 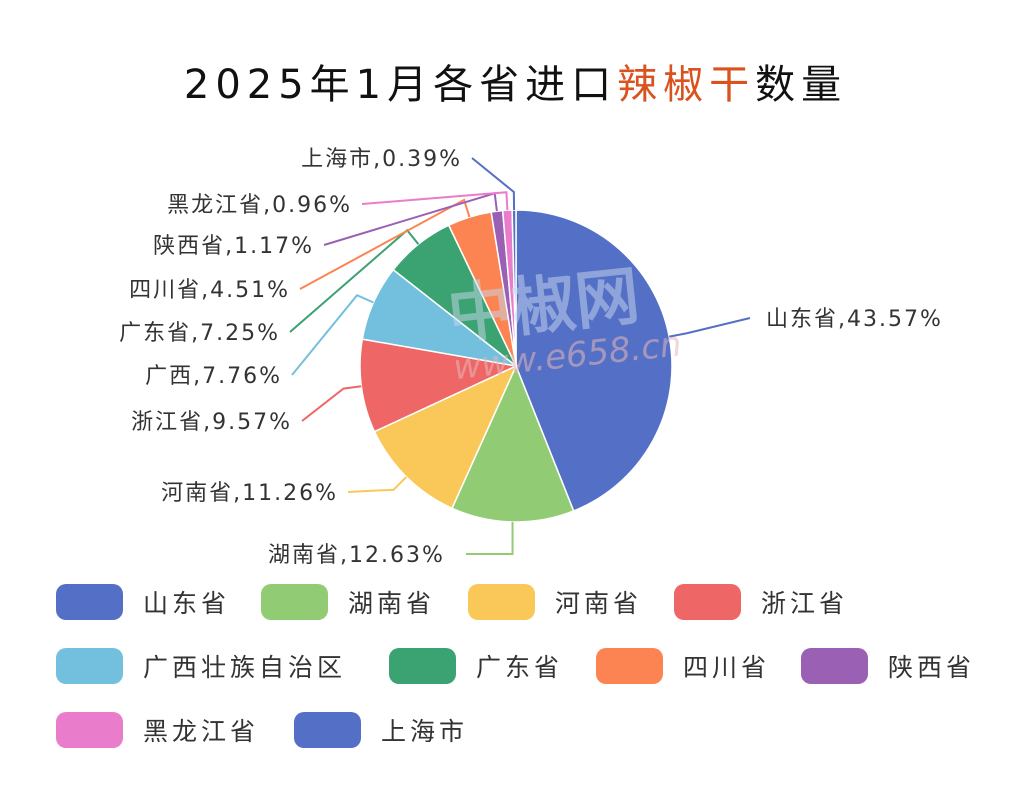 I want to click on legend-label: 广东省, so click(x=520, y=667).